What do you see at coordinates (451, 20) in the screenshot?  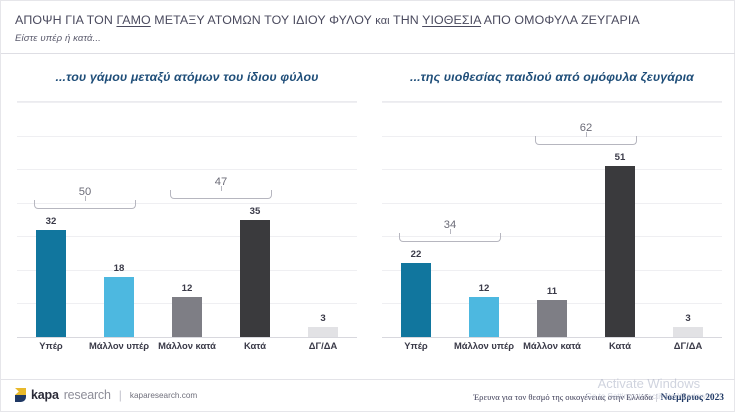 I see `page-title-segment-5: ΥΙΟΘΕΣΙΑ` at bounding box center [451, 20].